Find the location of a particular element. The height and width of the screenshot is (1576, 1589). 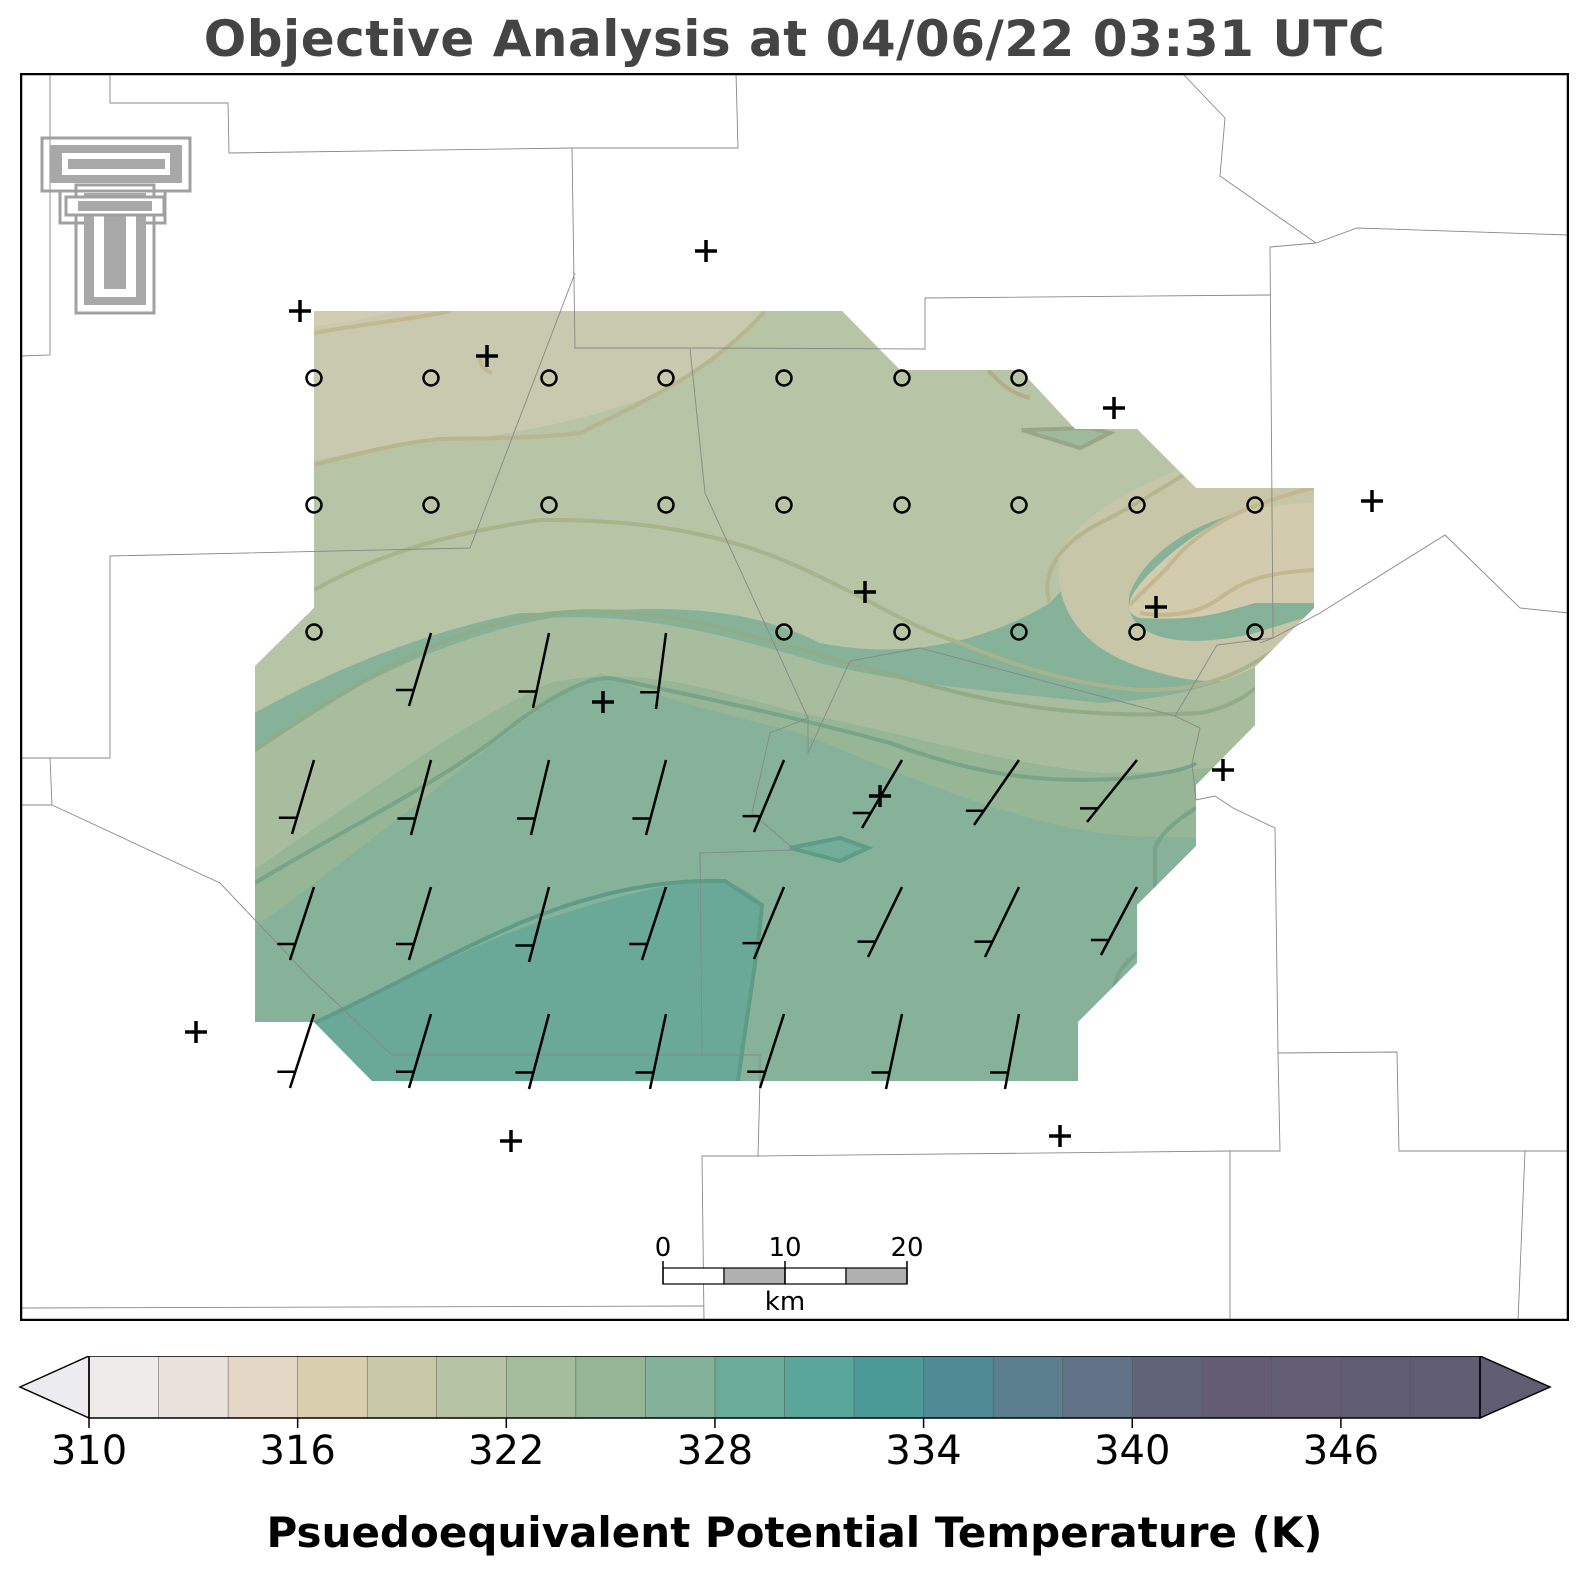

colorbar: 310 316 322 328 334 340 346 is located at coordinates (785, 1415).